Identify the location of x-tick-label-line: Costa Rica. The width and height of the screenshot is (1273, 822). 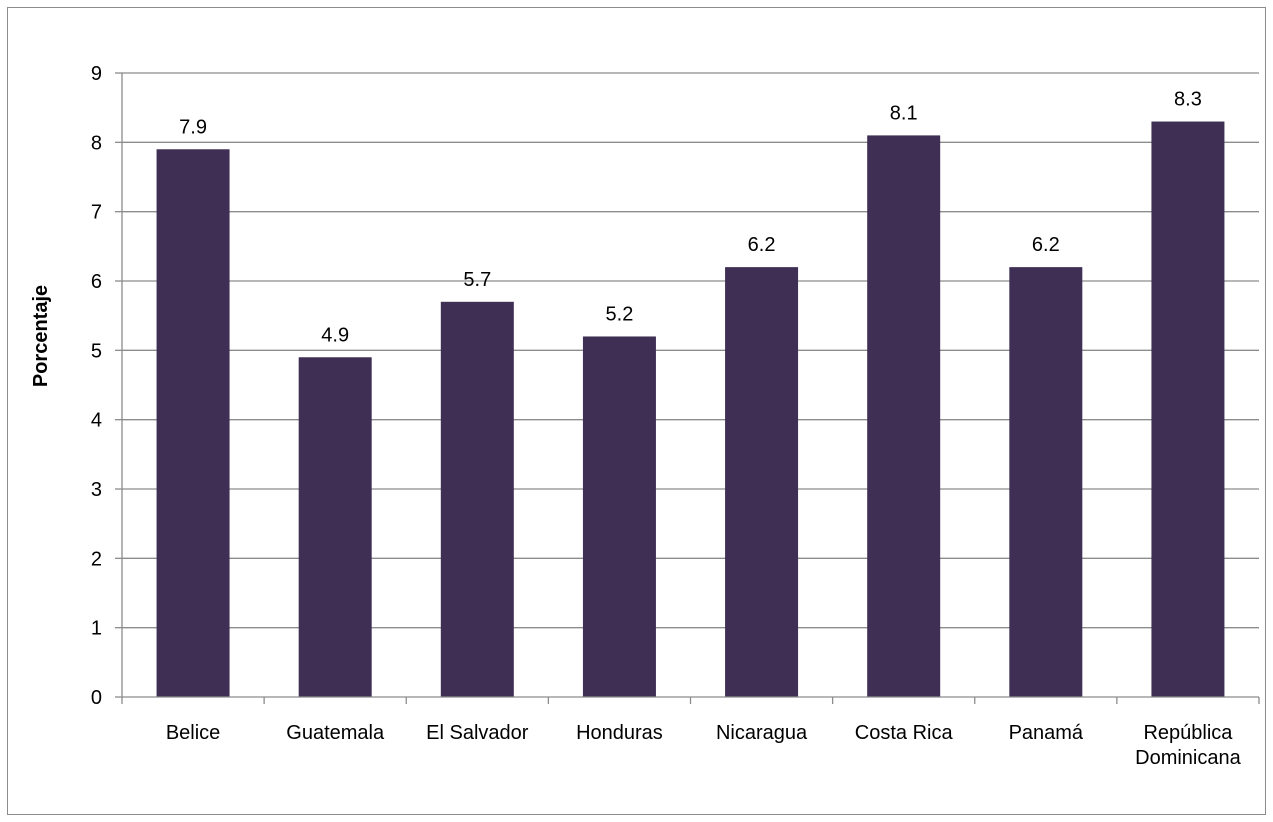
(904, 733).